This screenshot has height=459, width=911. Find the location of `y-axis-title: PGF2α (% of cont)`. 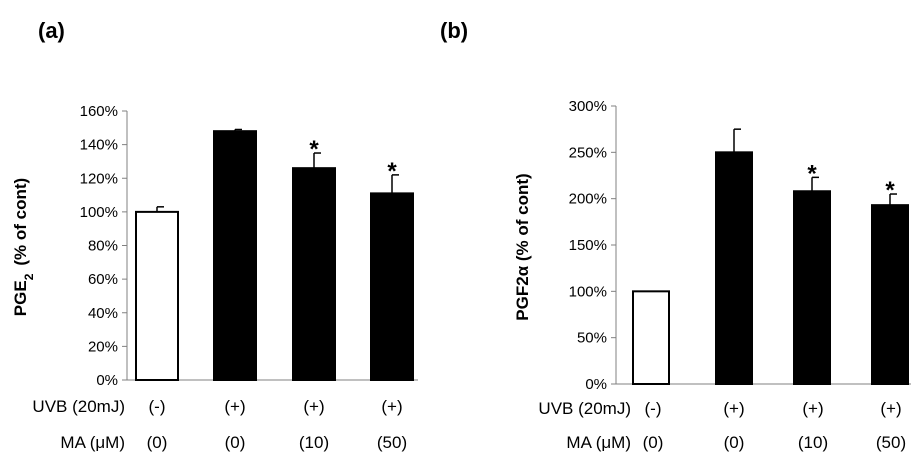

y-axis-title: PGF2α (% of cont) is located at coordinates (522, 246).